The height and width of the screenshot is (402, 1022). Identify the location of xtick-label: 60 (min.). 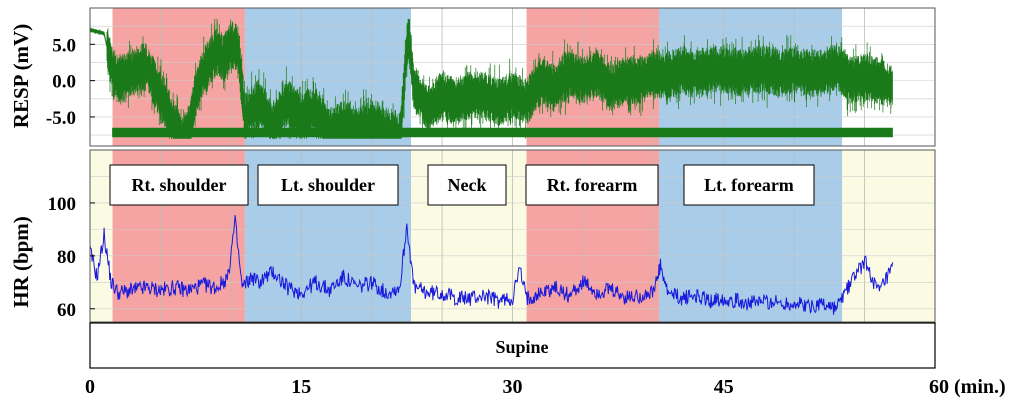
(967, 387).